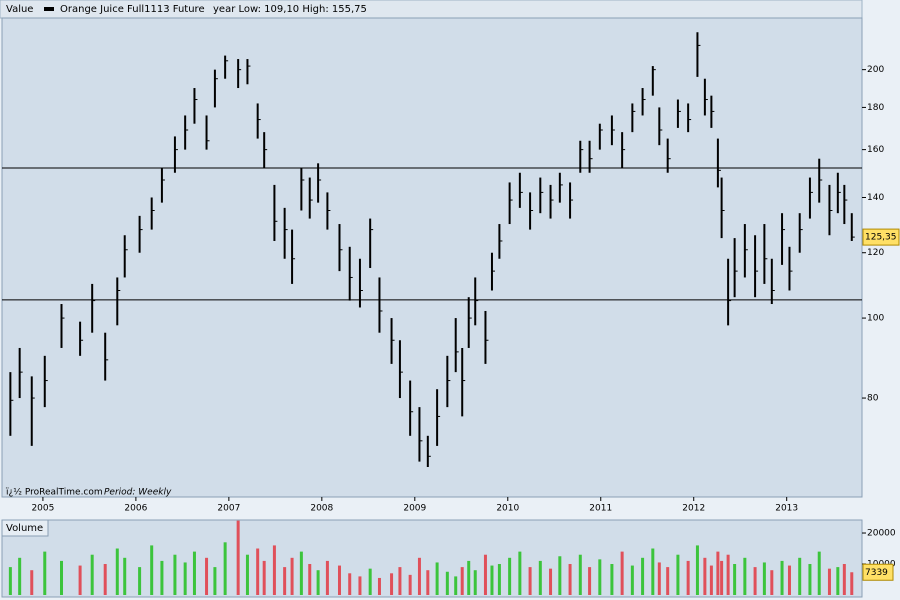  Describe the element at coordinates (873, 399) in the screenshot. I see `y-tick-label: 80` at that location.